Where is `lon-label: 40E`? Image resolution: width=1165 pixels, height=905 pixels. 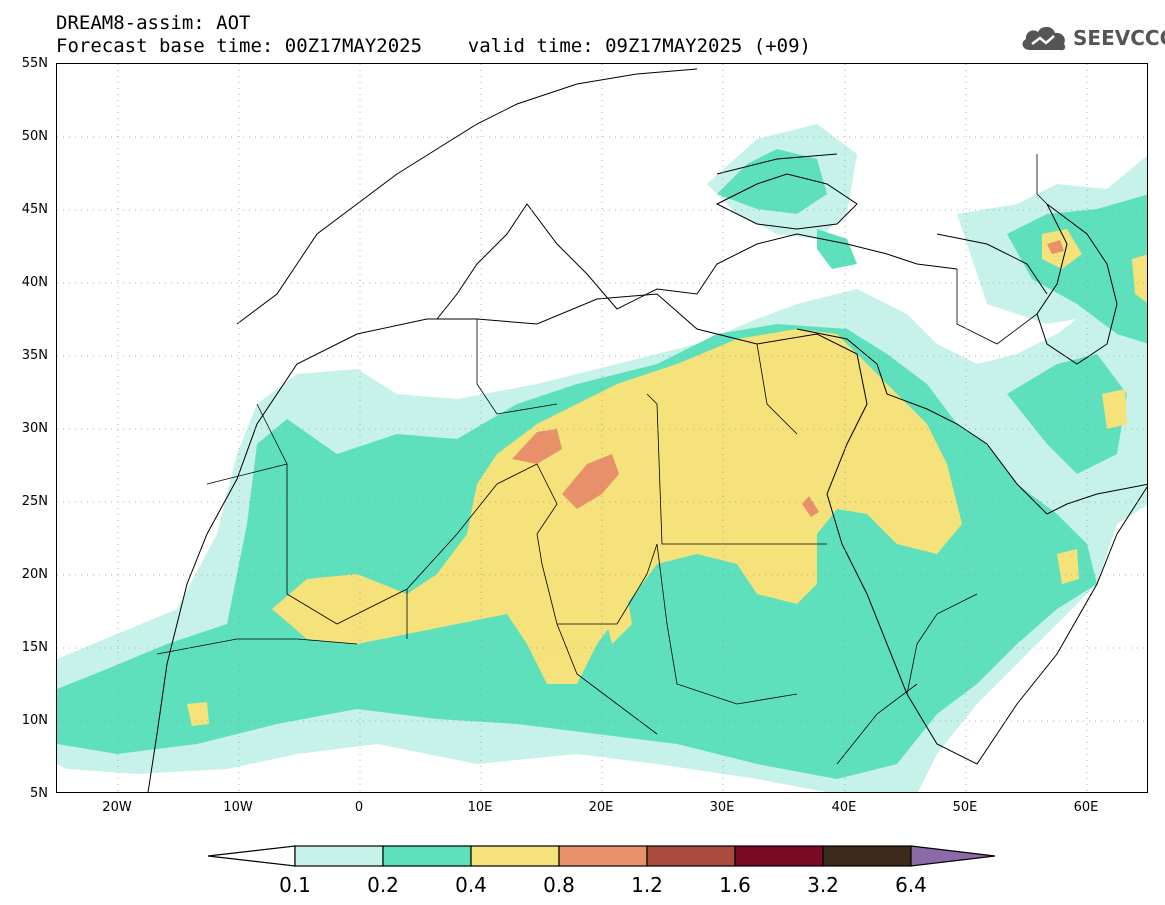 lon-label: 40E is located at coordinates (844, 807).